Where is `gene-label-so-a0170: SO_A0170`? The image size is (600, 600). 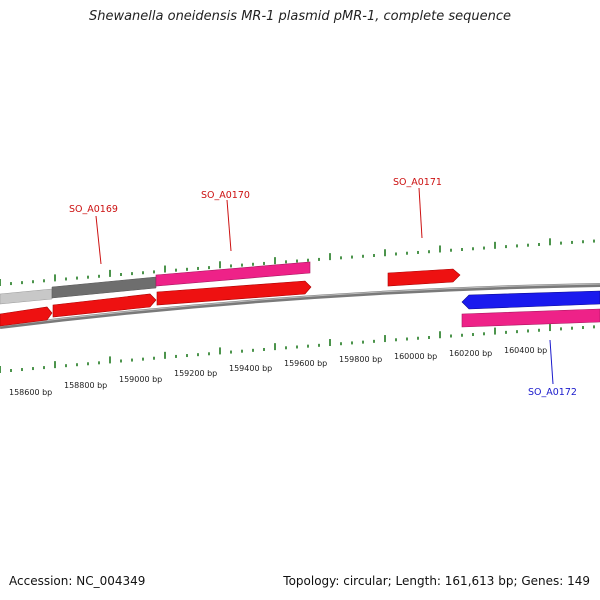
gene-label-so-a0170: SO_A0170 is located at coordinates (225, 195).